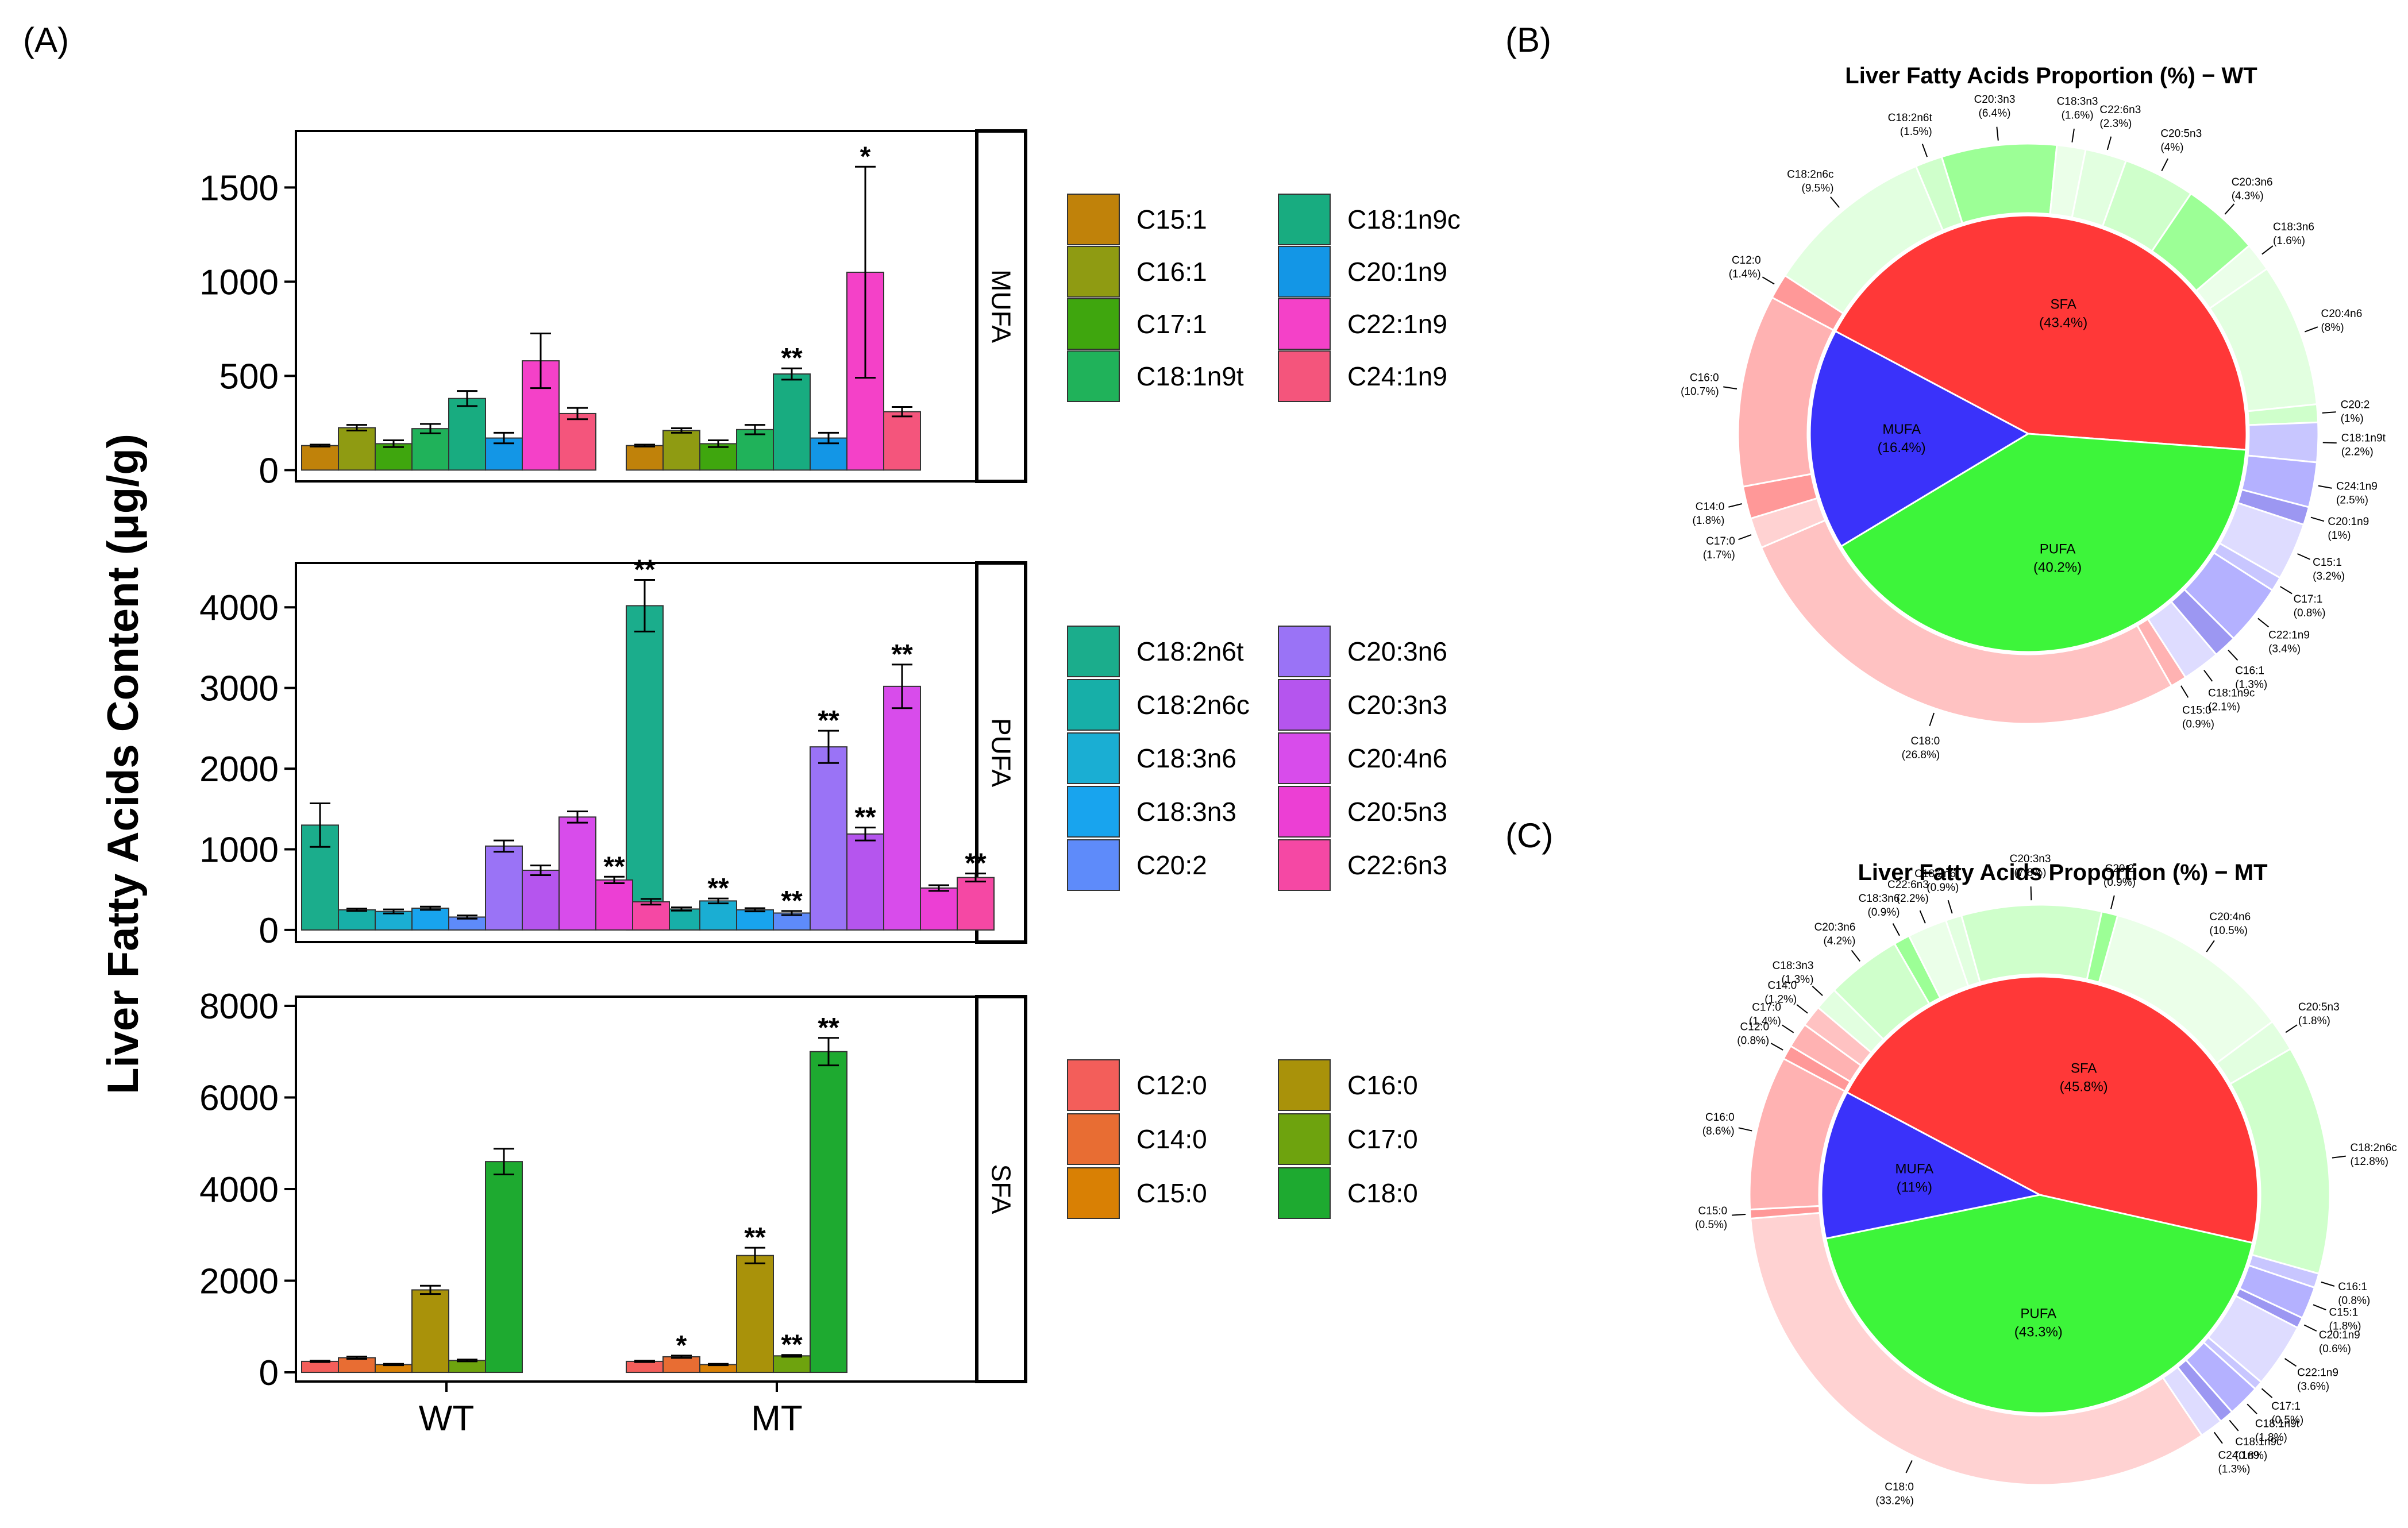 This screenshot has width=2408, height=1528. What do you see at coordinates (1746, 260) in the screenshot?
I see `wt-outer-name-c12-0: C12:0` at bounding box center [1746, 260].